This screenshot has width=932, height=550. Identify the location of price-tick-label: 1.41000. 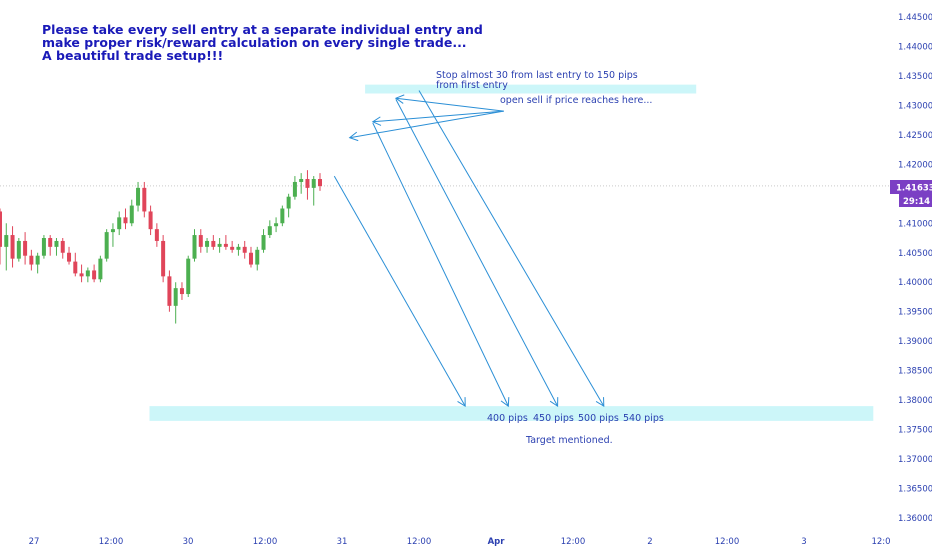
(915, 224).